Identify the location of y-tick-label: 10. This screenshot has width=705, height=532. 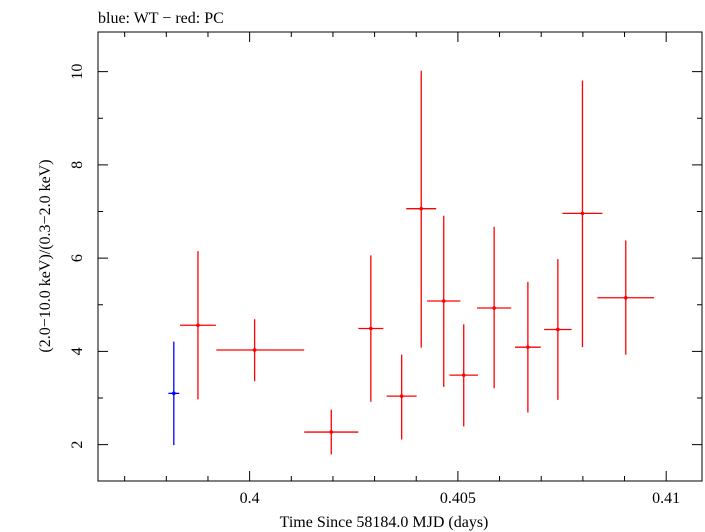
(77, 72).